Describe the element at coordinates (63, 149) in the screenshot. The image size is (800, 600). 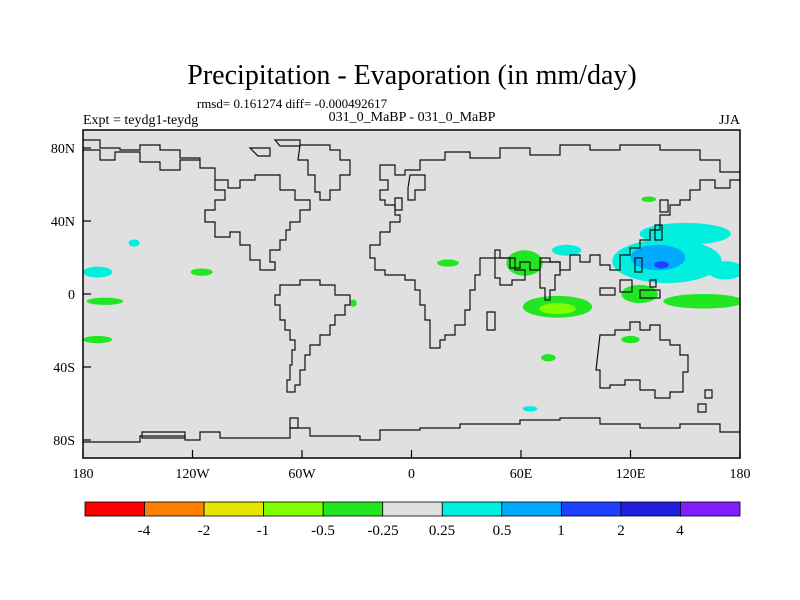
I see `svg-text: 80N` at that location.